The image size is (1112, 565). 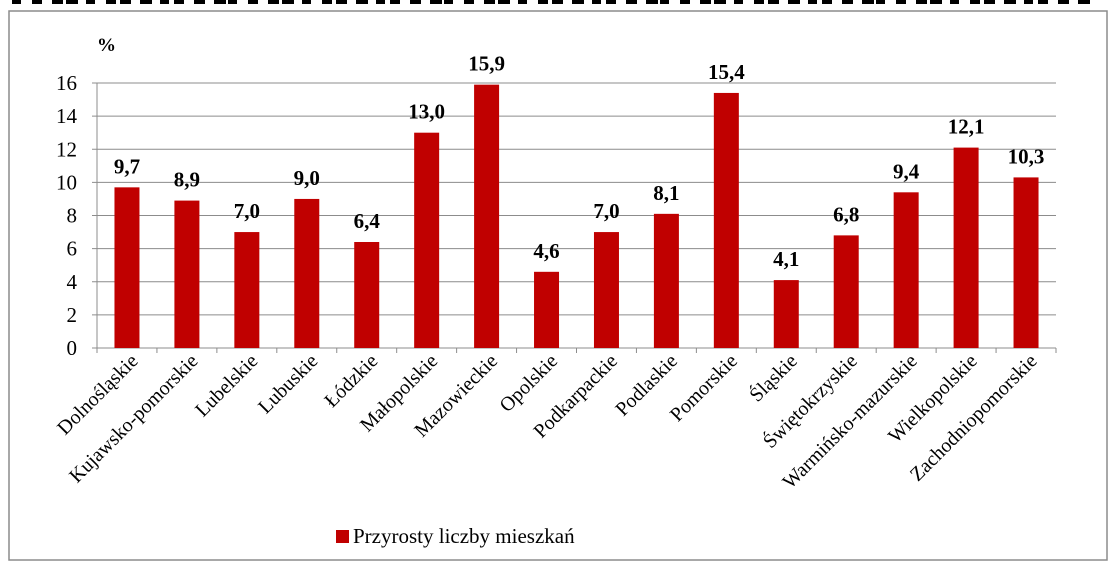 I want to click on data-label: 6,8, so click(x=846, y=214).